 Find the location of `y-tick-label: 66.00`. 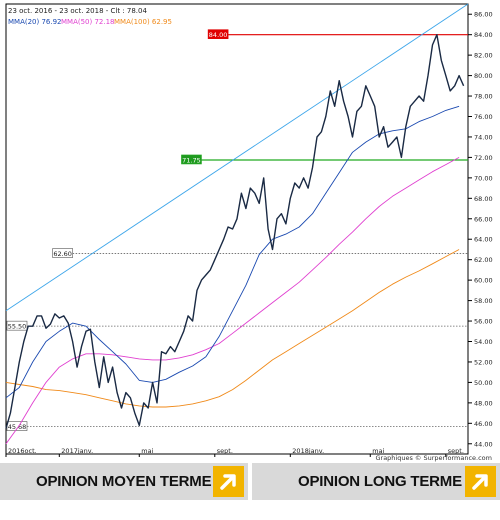

y-tick-label: 66.00 is located at coordinates (483, 219).